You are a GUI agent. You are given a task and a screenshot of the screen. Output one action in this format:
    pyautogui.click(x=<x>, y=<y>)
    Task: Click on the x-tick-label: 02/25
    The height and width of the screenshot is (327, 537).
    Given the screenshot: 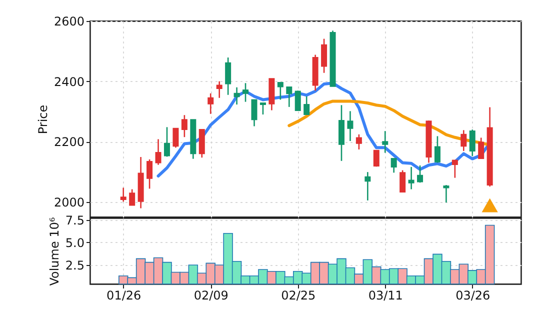 What is the action you would take?
    pyautogui.click(x=298, y=295)
    